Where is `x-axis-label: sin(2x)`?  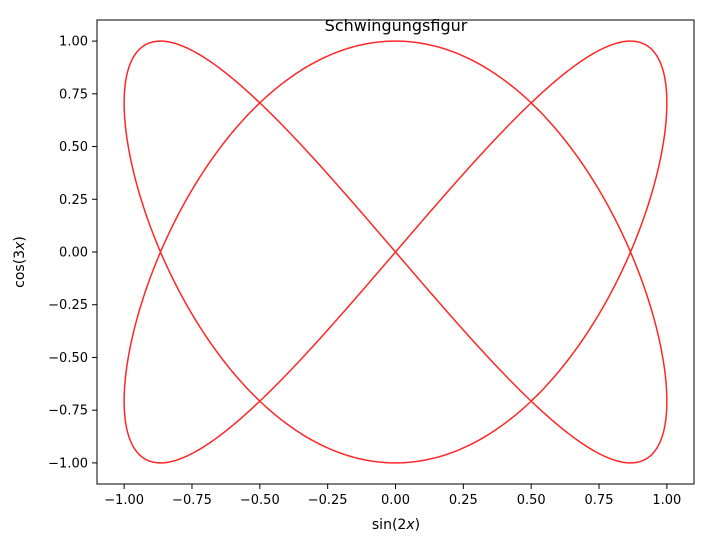
x-axis-label: sin(2x) is located at coordinates (396, 525).